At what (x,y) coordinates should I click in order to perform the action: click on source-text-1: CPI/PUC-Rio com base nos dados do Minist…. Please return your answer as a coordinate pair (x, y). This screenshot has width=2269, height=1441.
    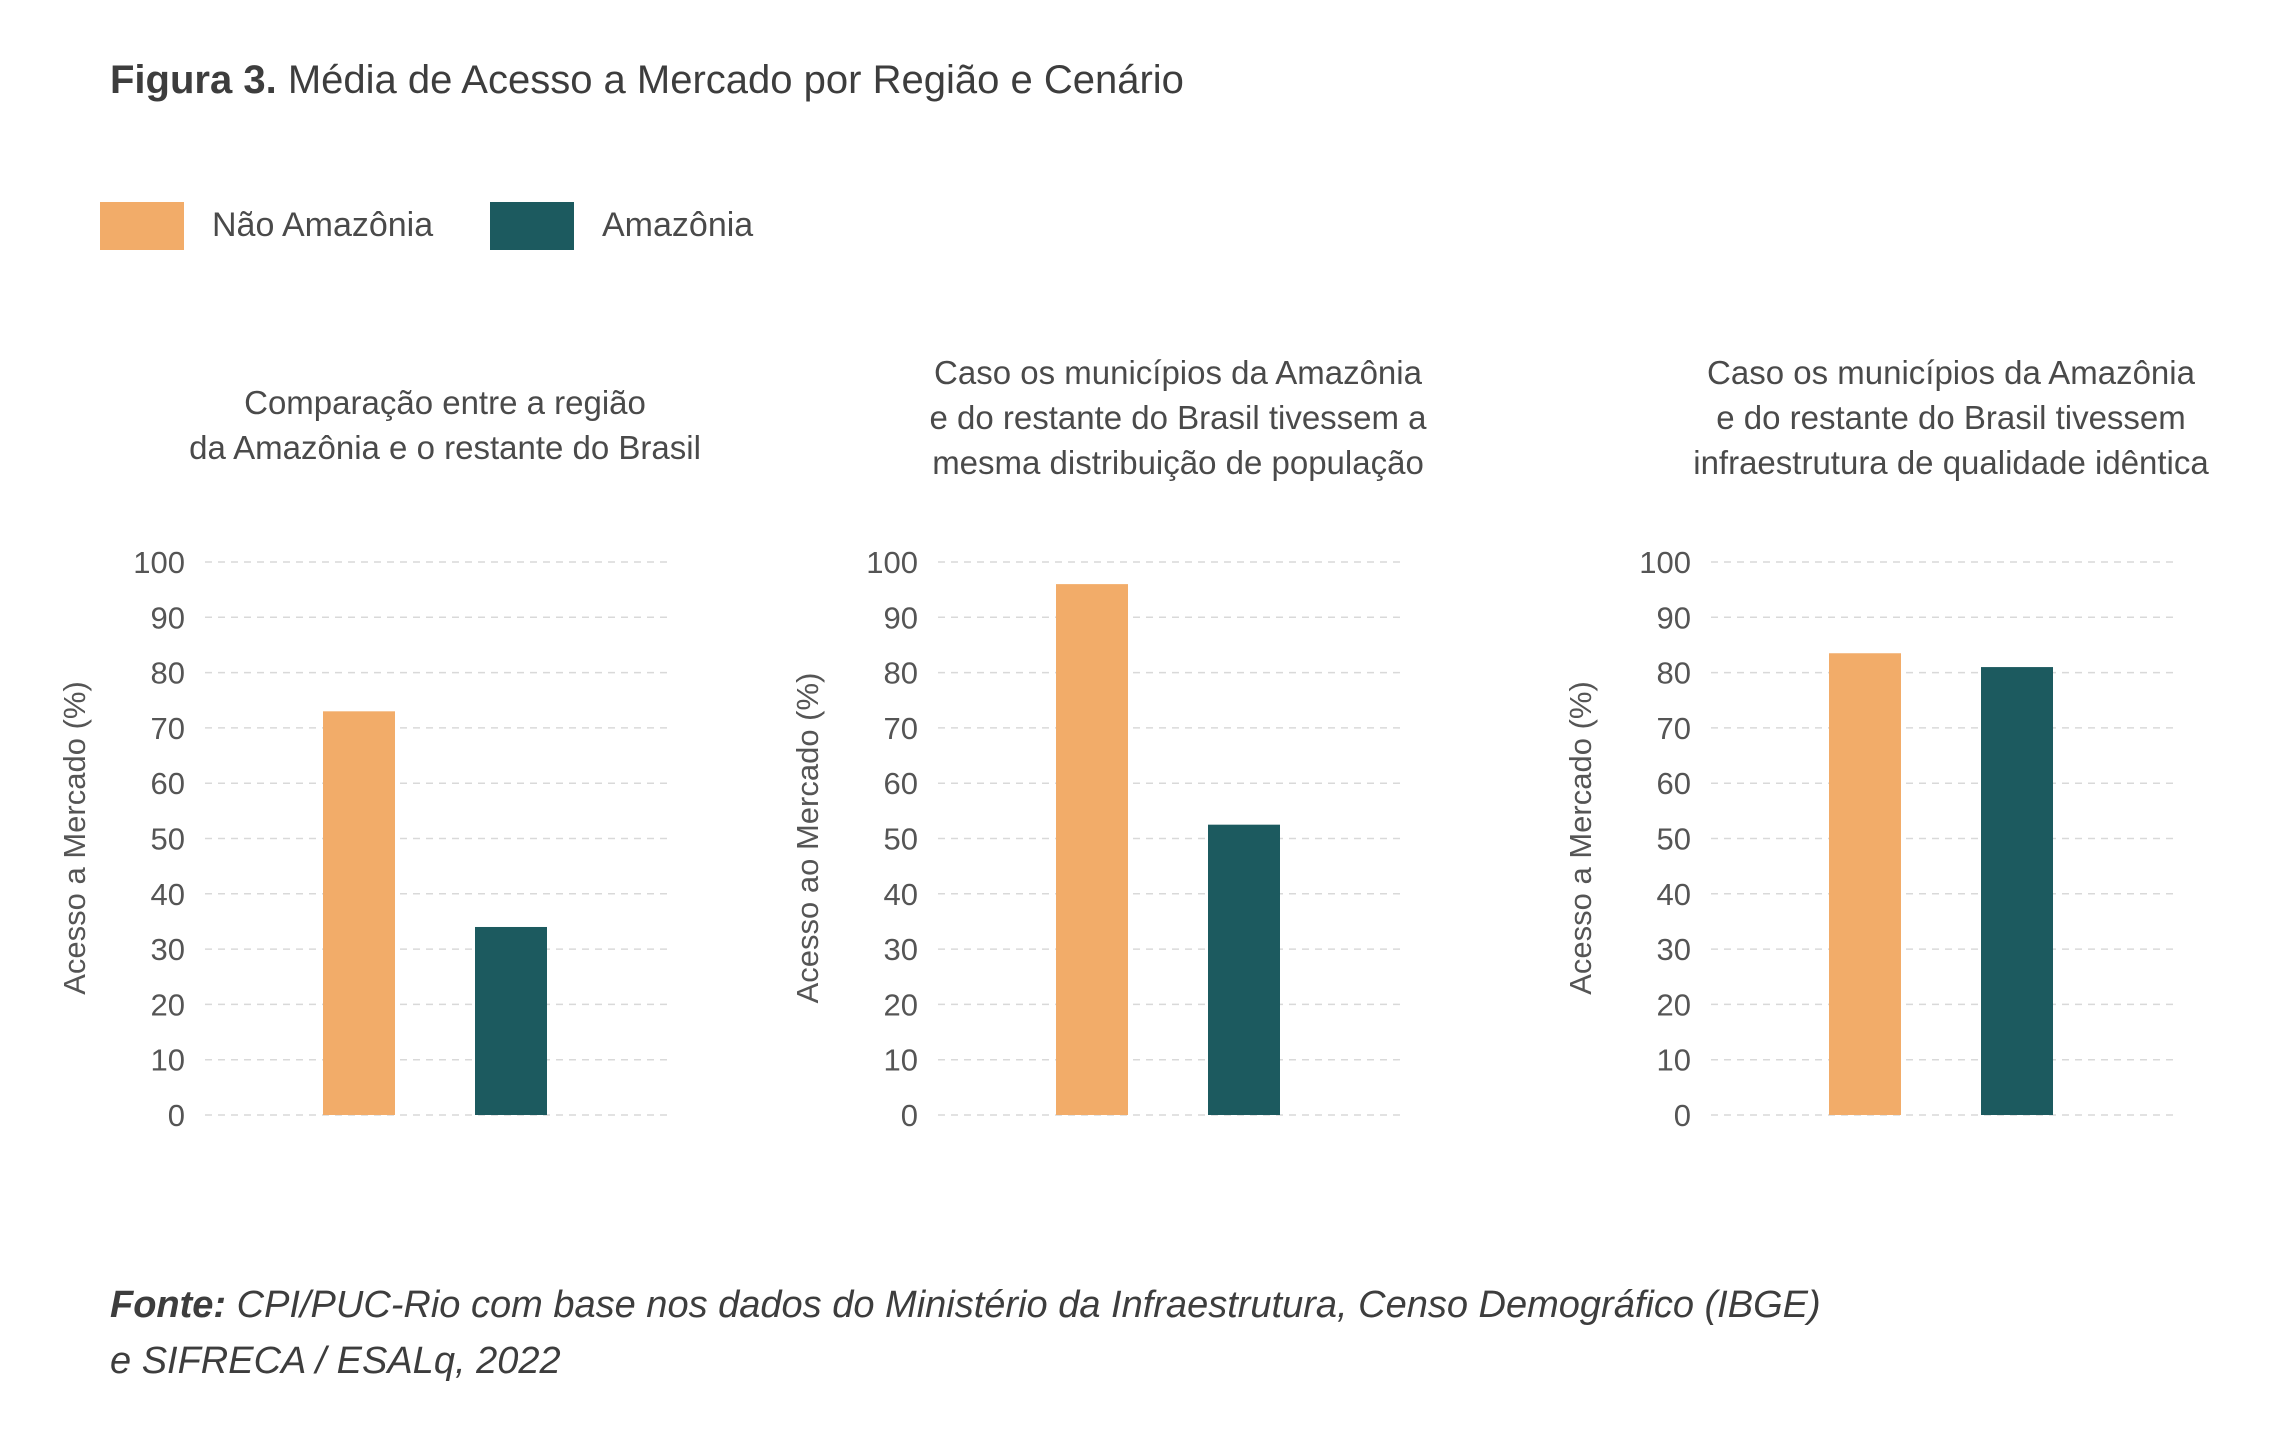
    Looking at the image, I should click on (1023, 1305).